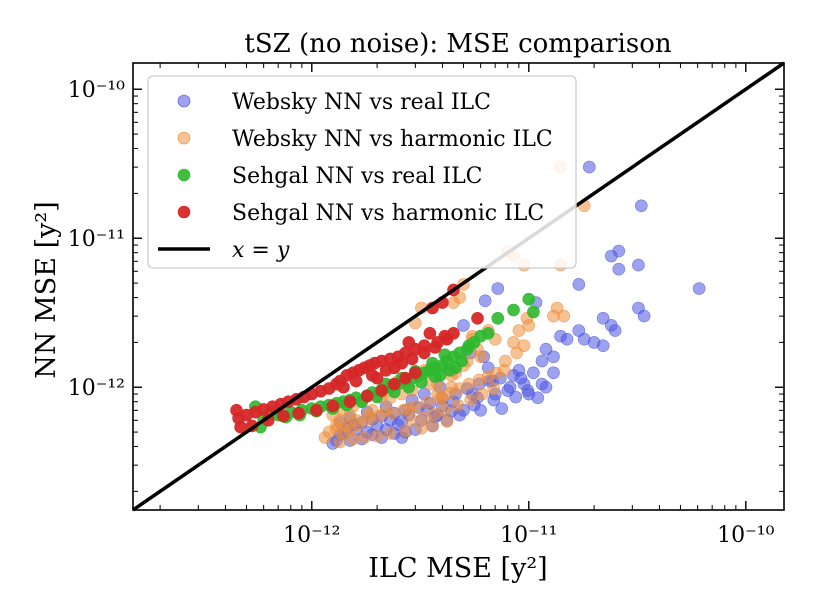 The height and width of the screenshot is (610, 814). What do you see at coordinates (388, 213) in the screenshot?
I see `legend-label: Sehgal NN vs harmonic ILC` at bounding box center [388, 213].